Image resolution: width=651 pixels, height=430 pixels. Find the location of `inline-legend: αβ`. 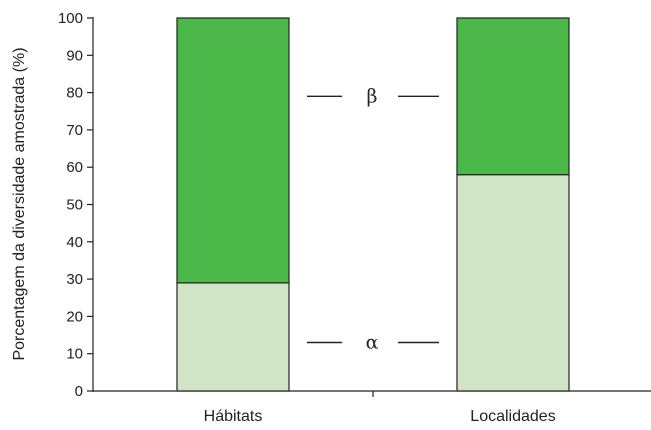

inline-legend: αβ is located at coordinates (373, 219).